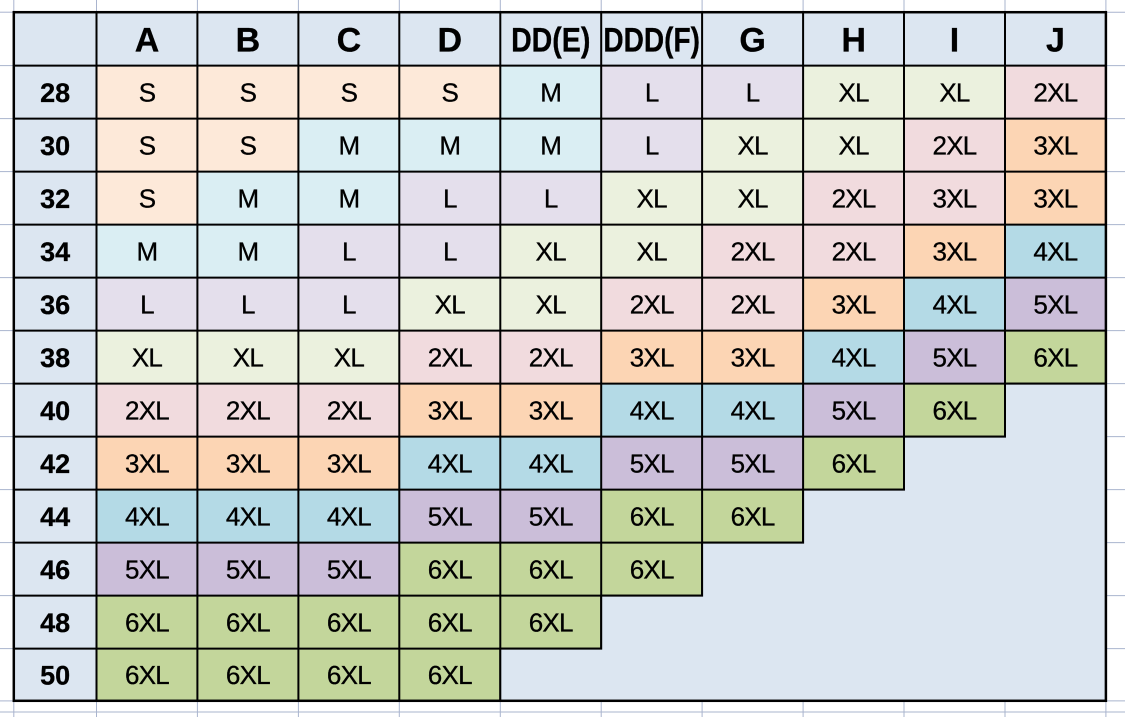  I want to click on svg-text: DDD(F), so click(651, 40).